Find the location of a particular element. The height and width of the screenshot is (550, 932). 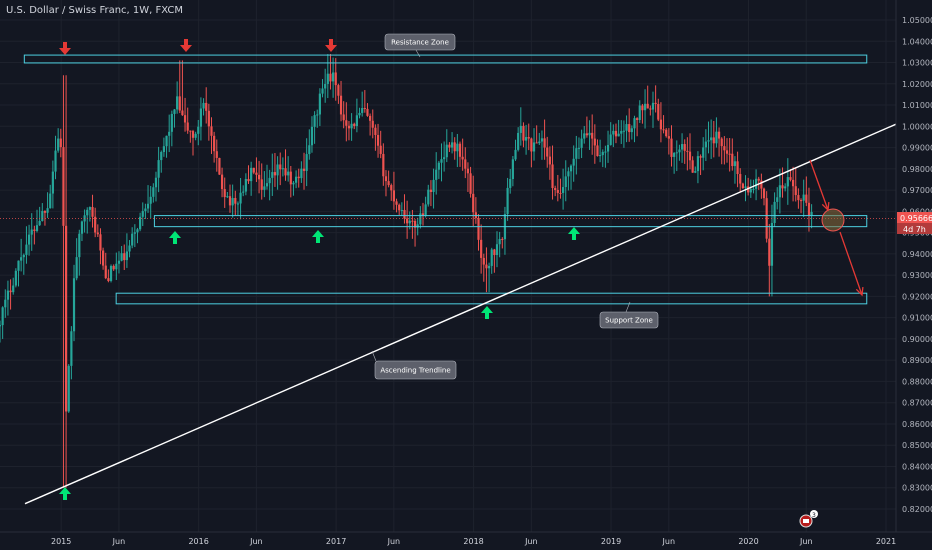

alert-icon is located at coordinates (806, 521).